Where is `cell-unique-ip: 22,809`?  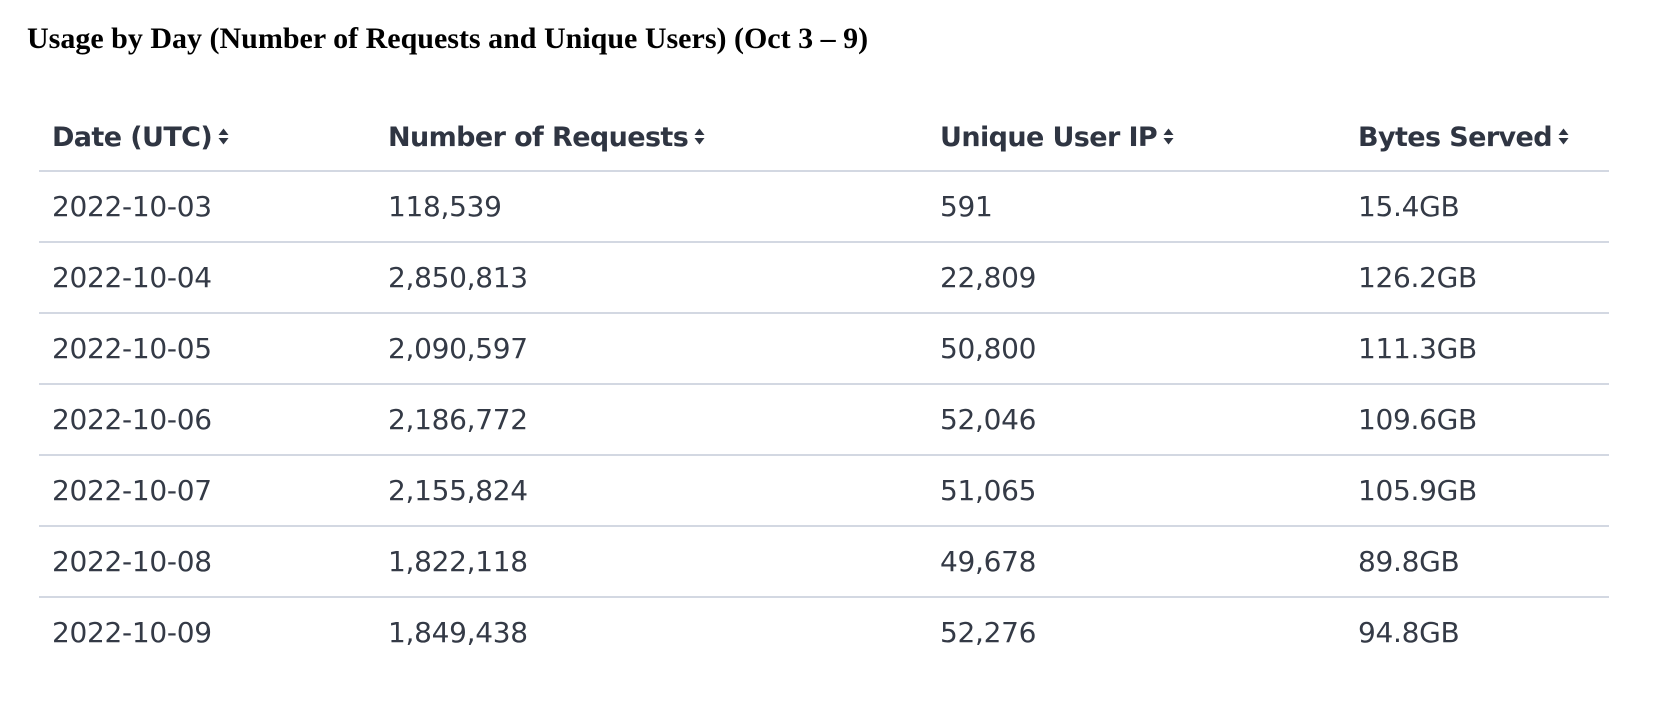
cell-unique-ip: 22,809 is located at coordinates (1136, 278).